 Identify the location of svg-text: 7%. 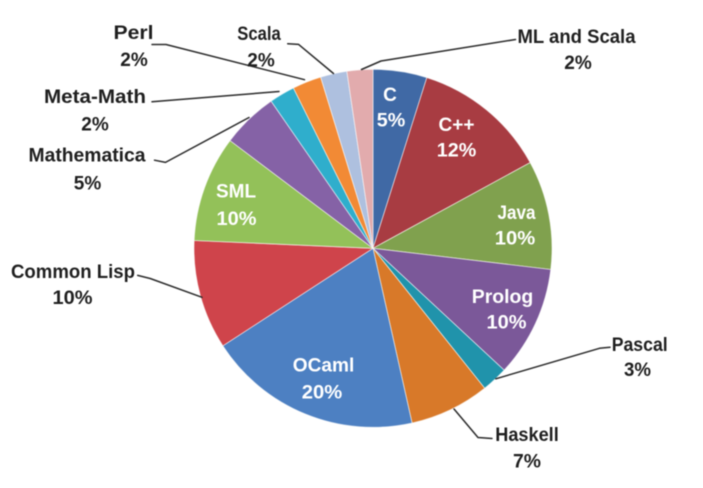
(527, 462).